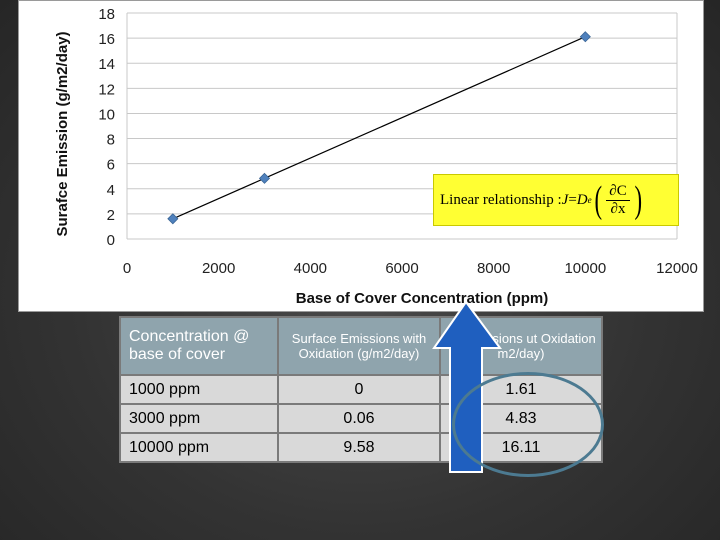  What do you see at coordinates (199, 447) in the screenshot?
I see `table-cell: 10000 ppm` at bounding box center [199, 447].